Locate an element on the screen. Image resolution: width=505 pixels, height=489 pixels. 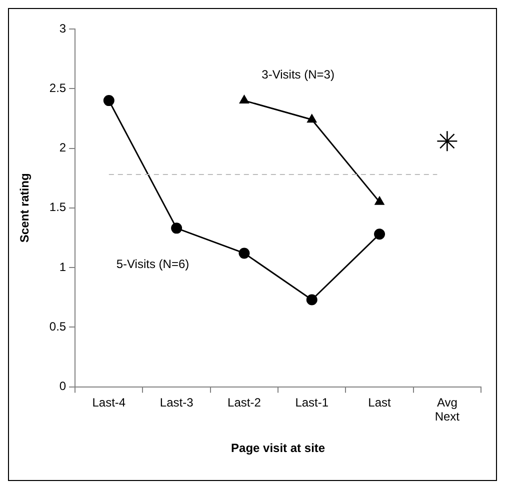
x-tick-label: Last is located at coordinates (380, 402).